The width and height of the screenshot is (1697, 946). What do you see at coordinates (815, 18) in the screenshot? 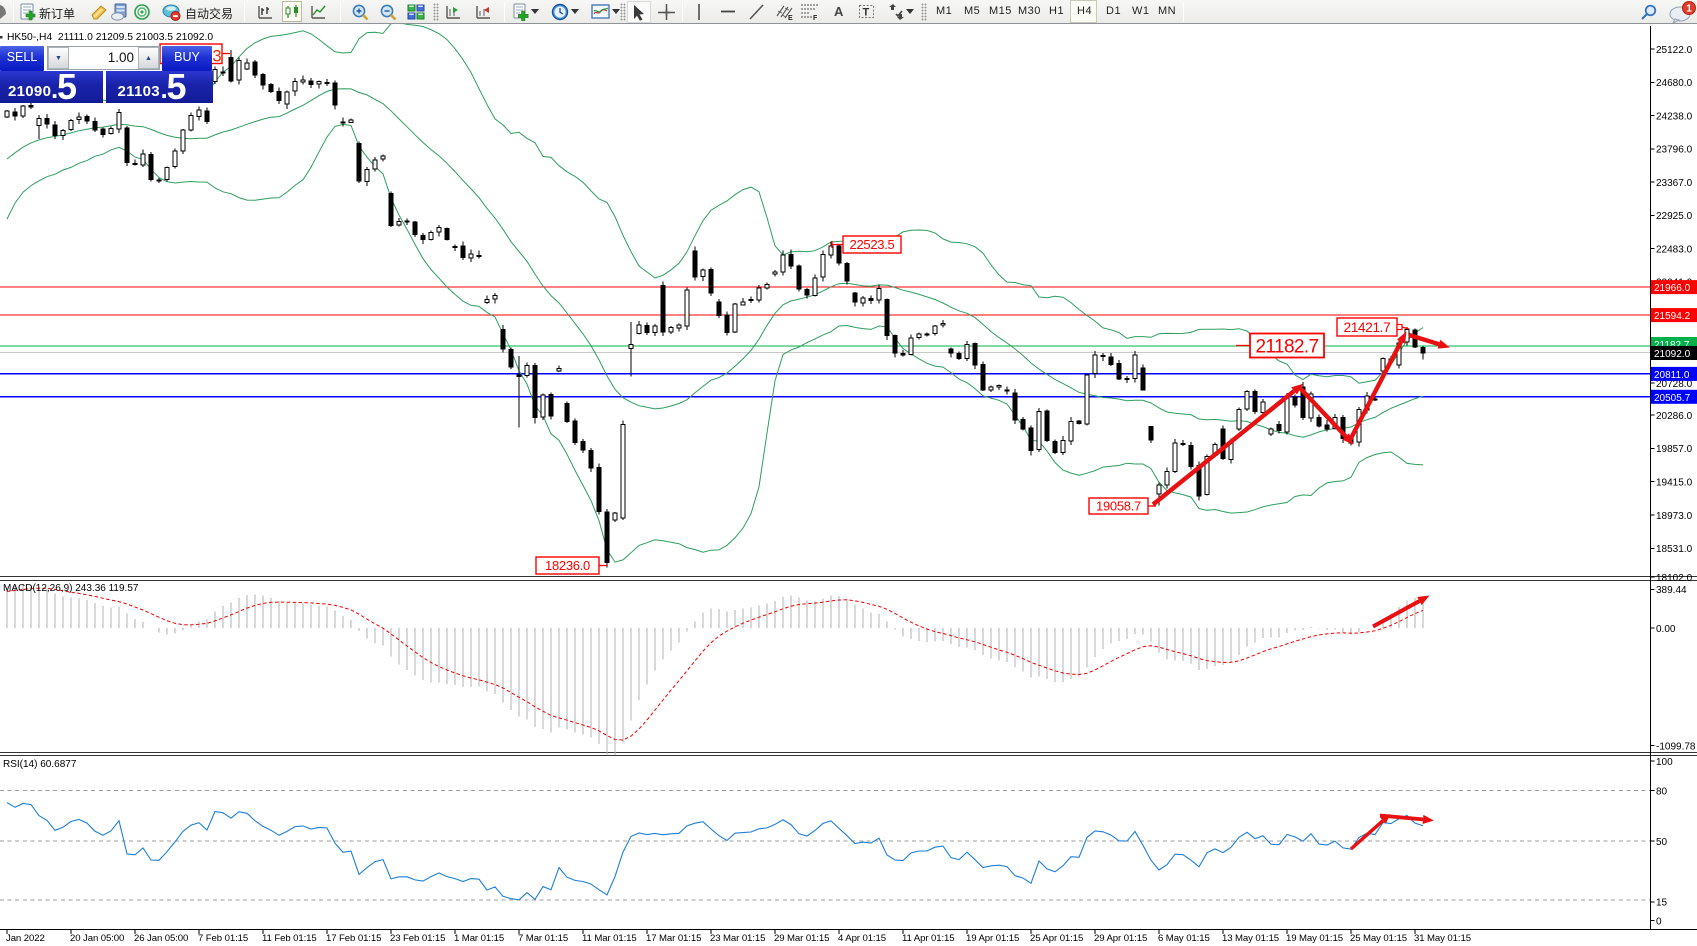
I see `svg-text: F` at bounding box center [815, 18].